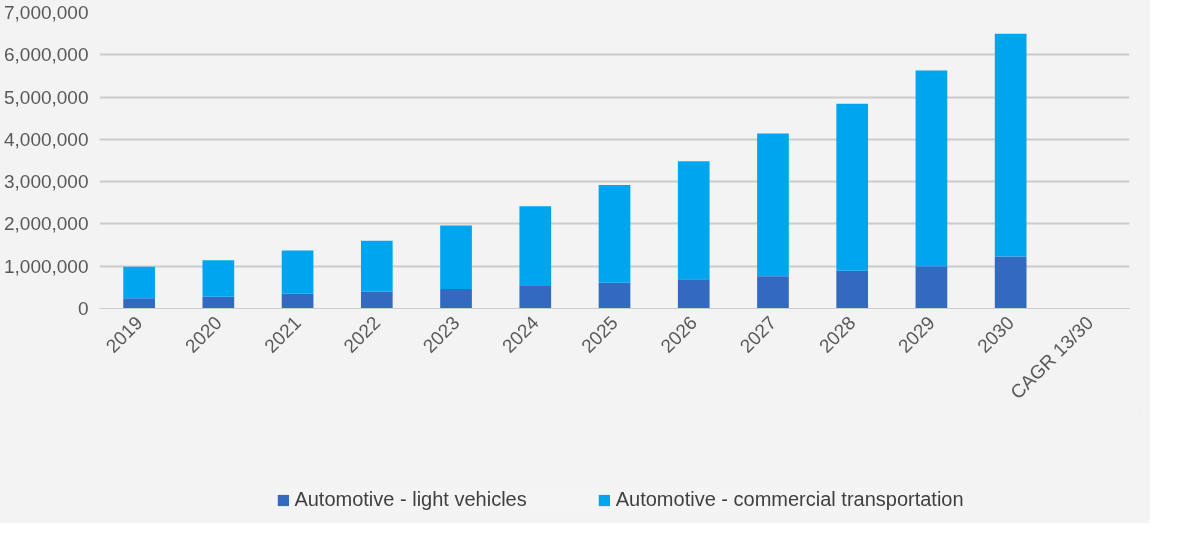  Describe the element at coordinates (46, 182) in the screenshot. I see `y-tick-label: 3,000,000` at that location.